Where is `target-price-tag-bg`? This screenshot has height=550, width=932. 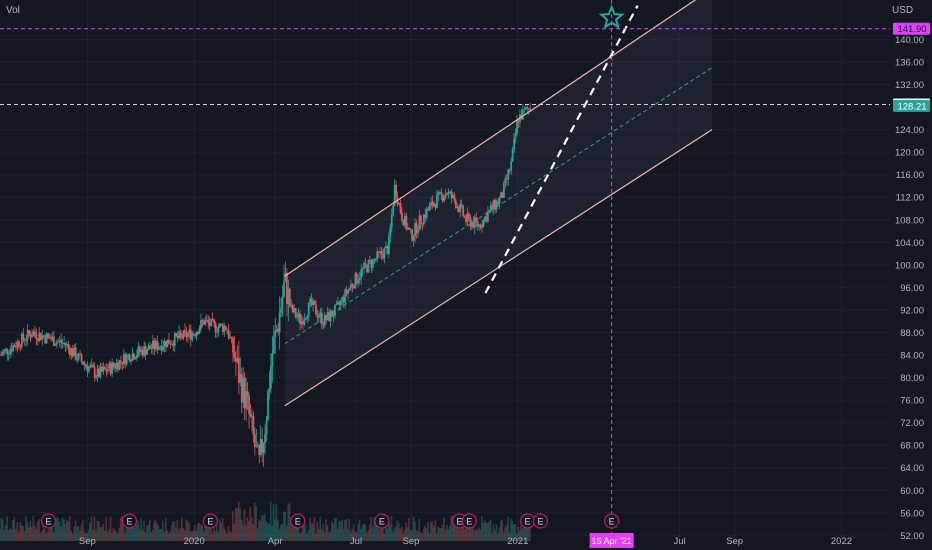 target-price-tag-bg is located at coordinates (911, 28).